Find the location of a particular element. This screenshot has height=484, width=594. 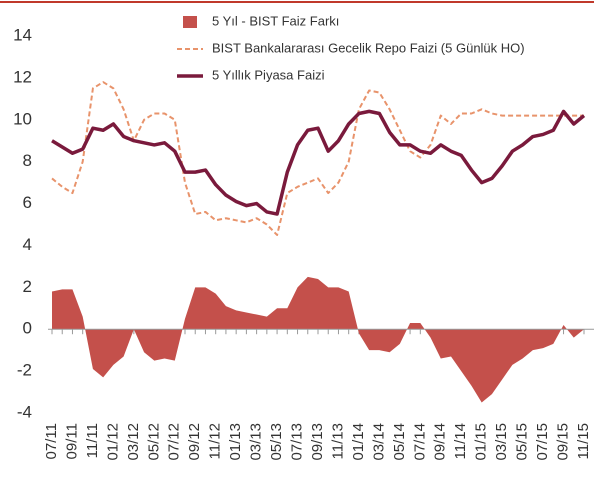

y-tick-label: 12 is located at coordinates (22, 76).